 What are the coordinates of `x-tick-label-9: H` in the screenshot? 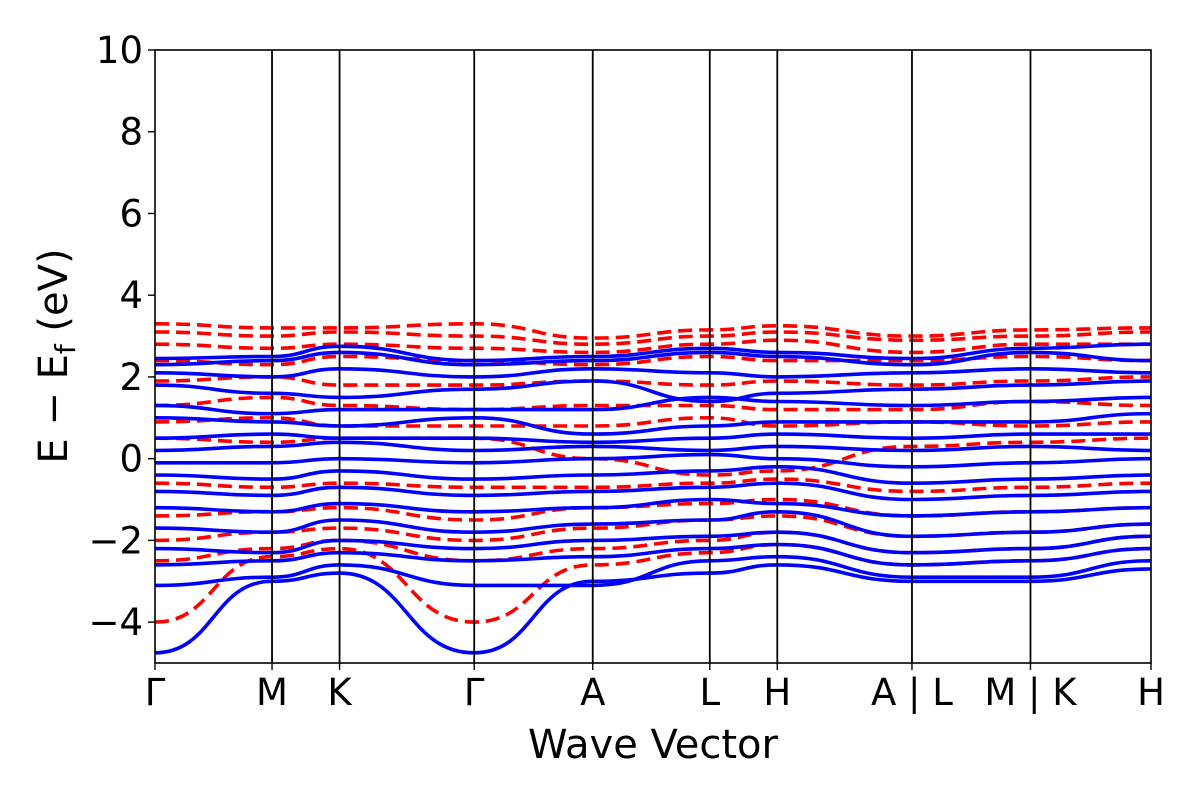 It's located at (1151, 692).